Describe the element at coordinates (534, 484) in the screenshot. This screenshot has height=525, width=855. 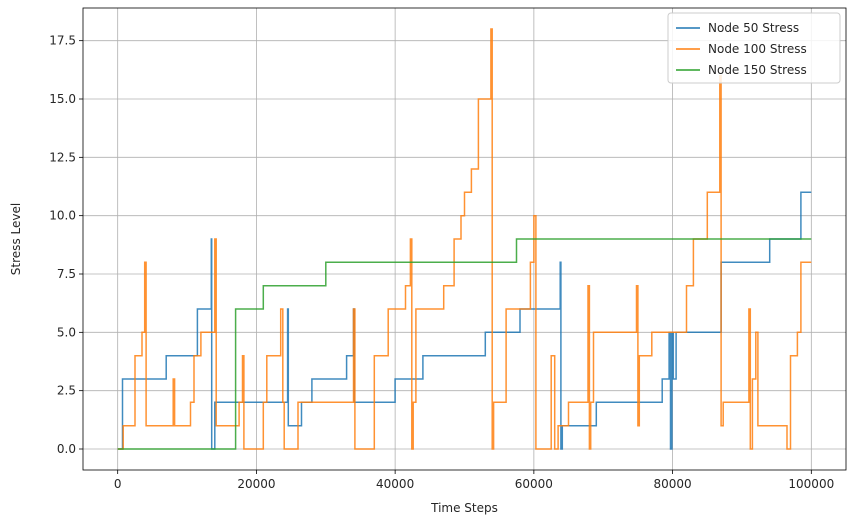
I see `x-tick-label: 60000` at that location.